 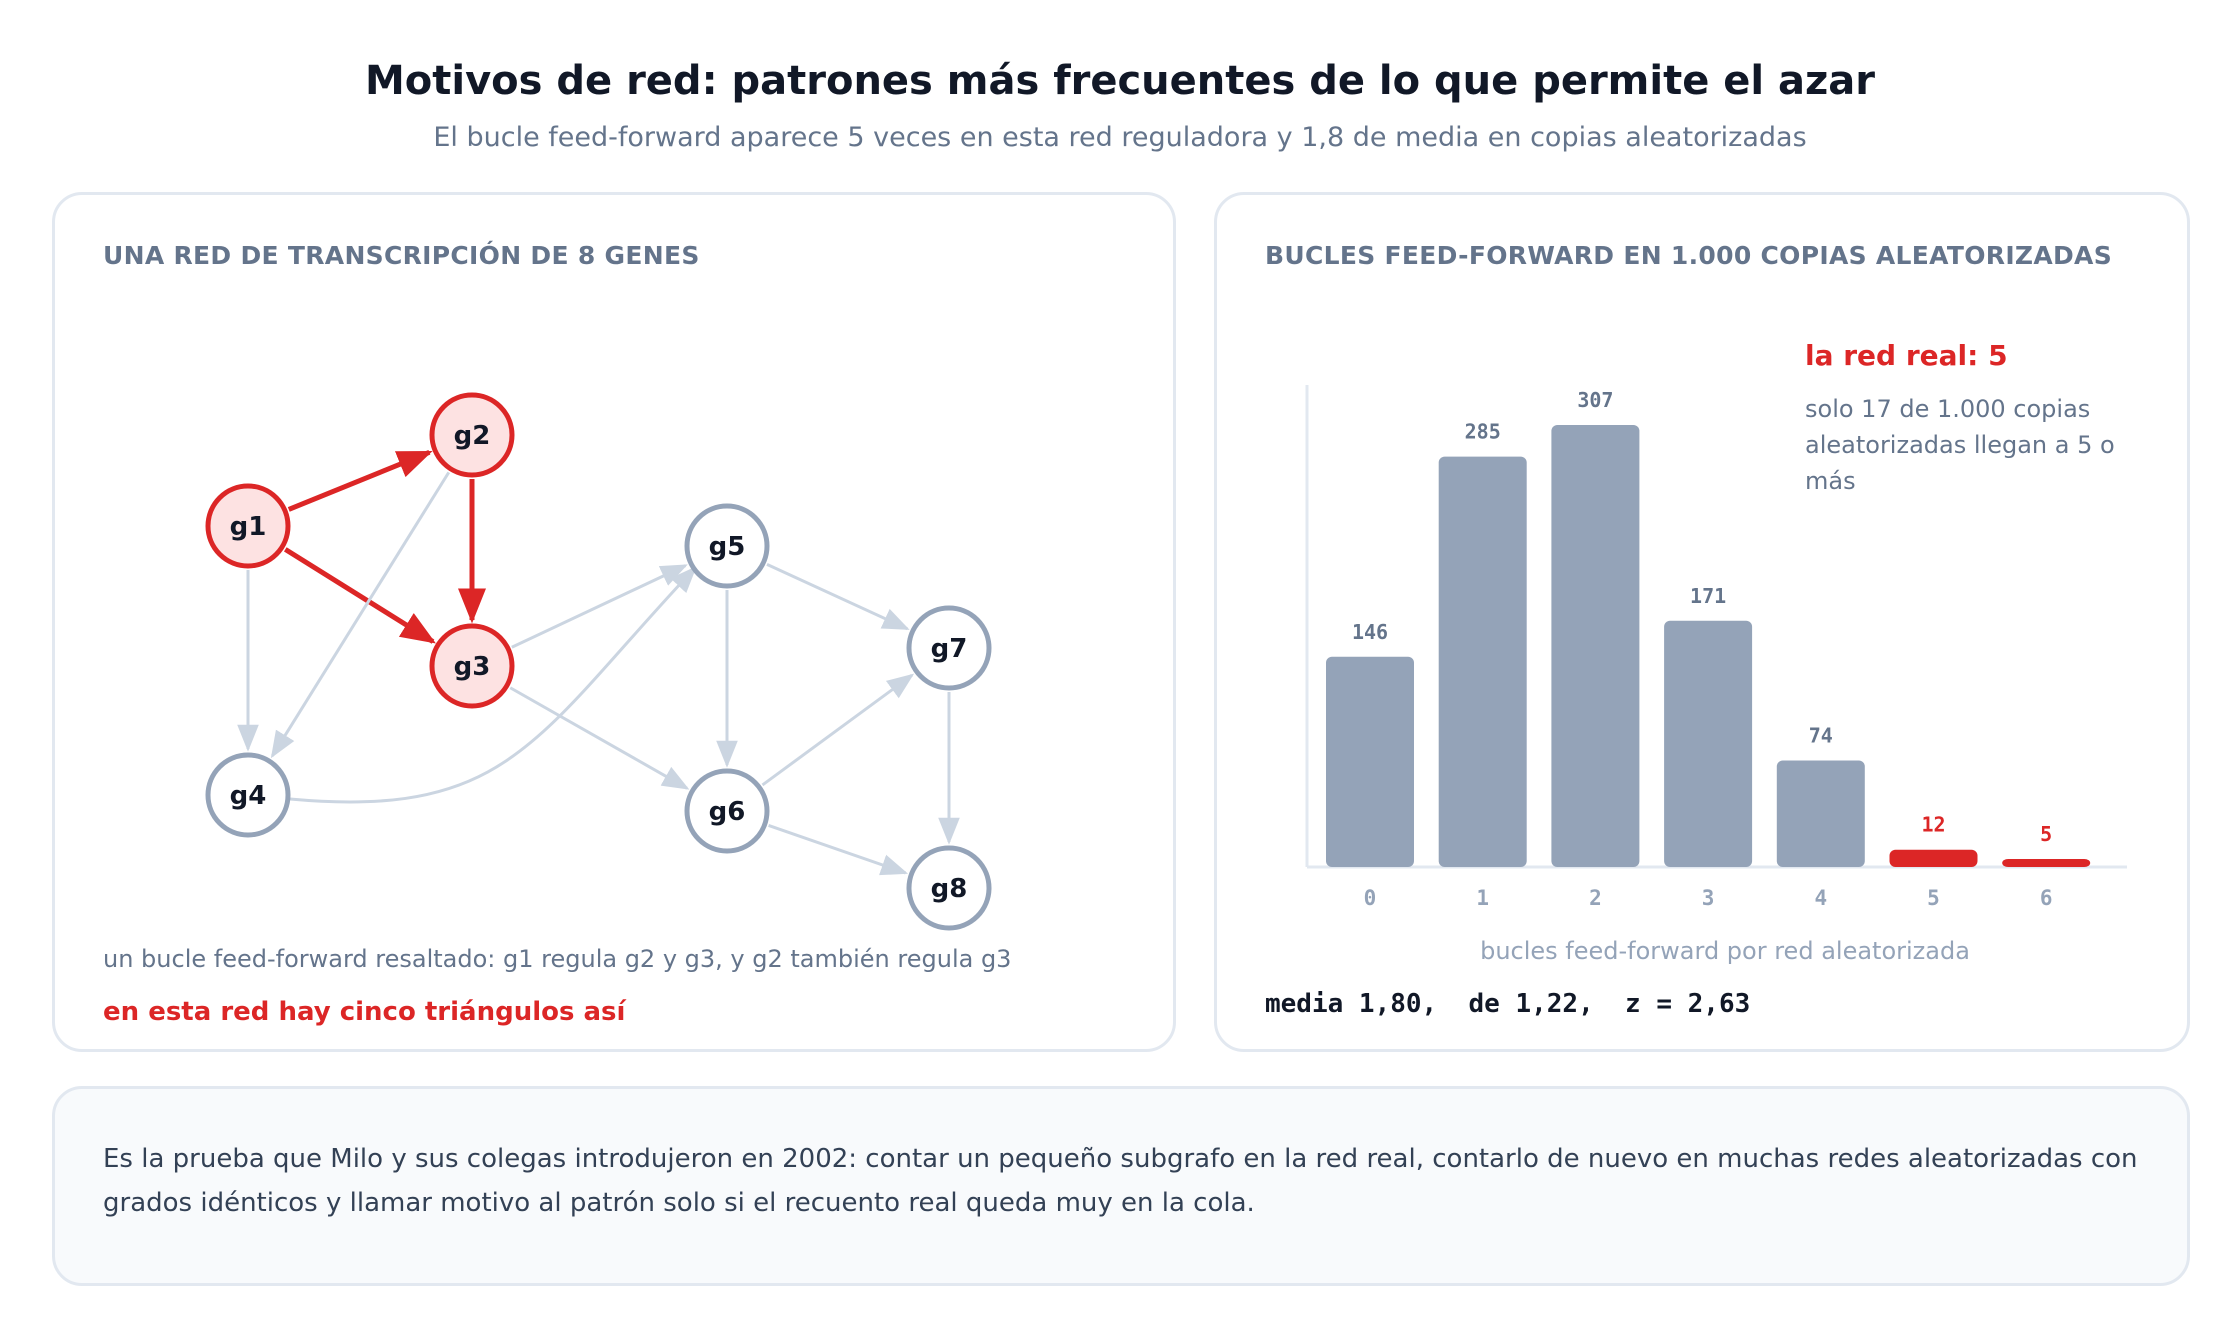 I want to click on edge-g3-g6, so click(x=599, y=738).